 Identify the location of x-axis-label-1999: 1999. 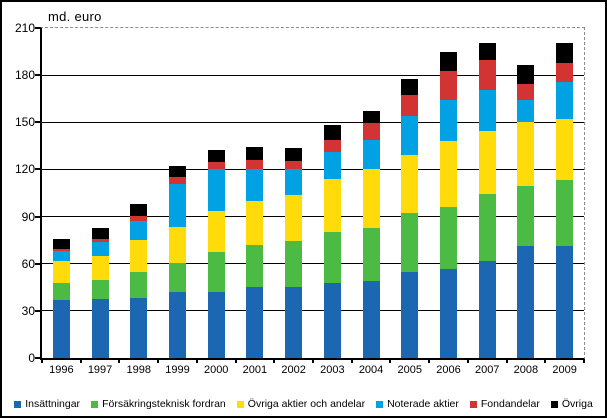
(177, 370).